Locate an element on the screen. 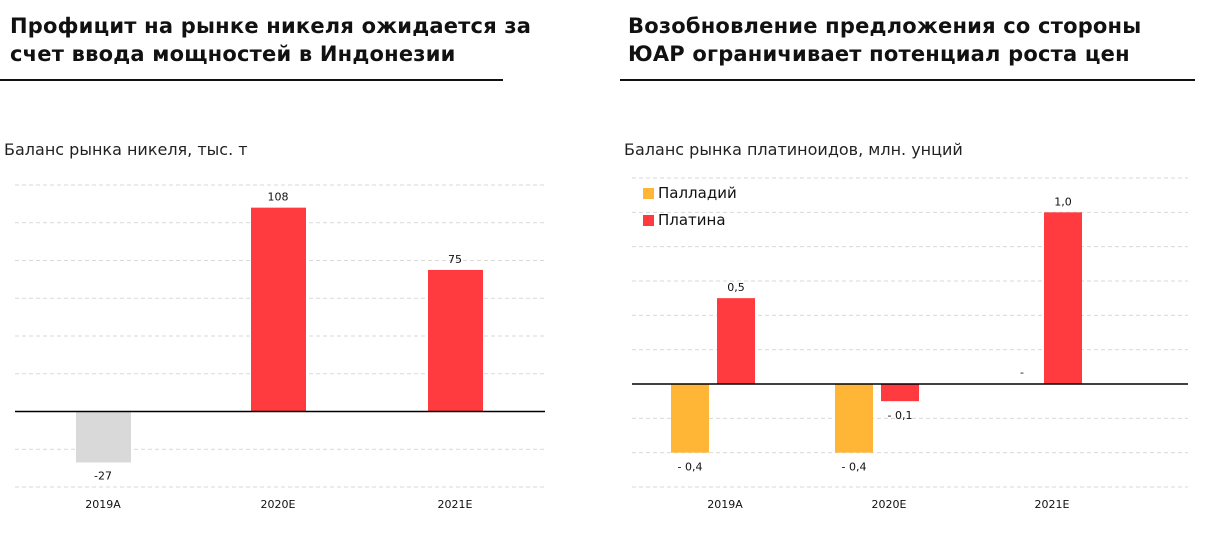 Image resolution: width=1211 pixels, height=533 pixels. bar-Платина-2020E is located at coordinates (900, 393).